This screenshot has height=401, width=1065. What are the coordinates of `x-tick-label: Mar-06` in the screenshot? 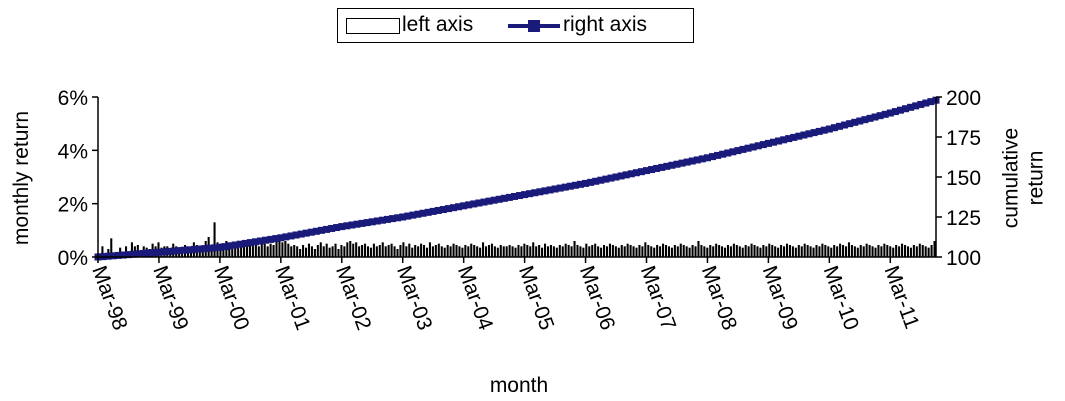 It's located at (597, 298).